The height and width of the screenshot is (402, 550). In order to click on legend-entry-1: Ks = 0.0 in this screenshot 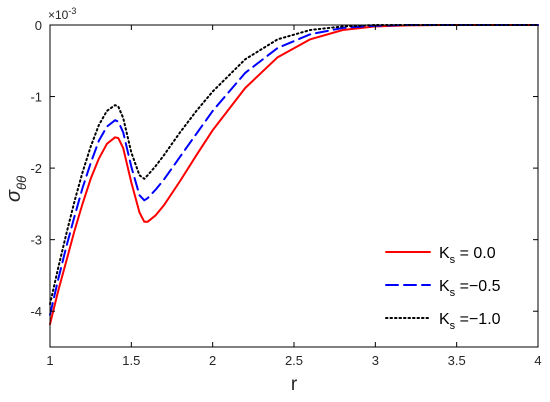, I will do `click(467, 255)`.